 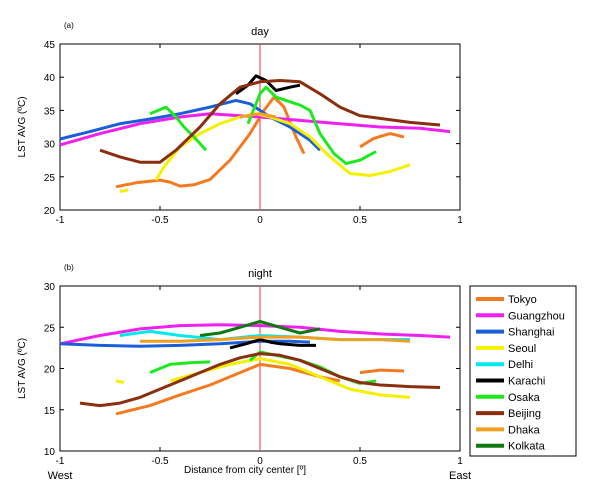 I want to click on panel-title: day, so click(x=260, y=32).